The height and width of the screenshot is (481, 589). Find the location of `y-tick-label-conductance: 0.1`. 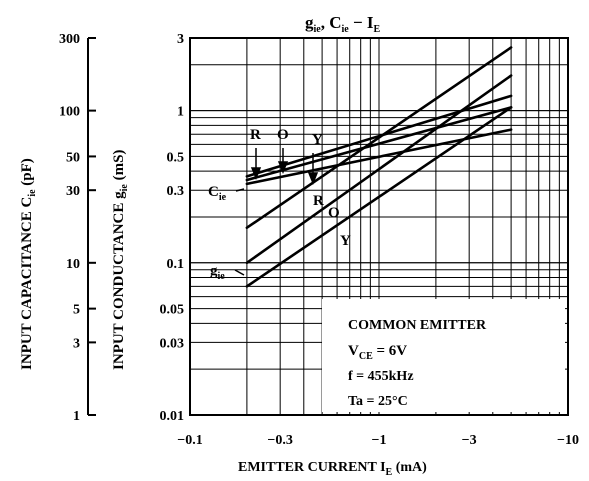

y-tick-label-conductance: 0.1 is located at coordinates (176, 264).